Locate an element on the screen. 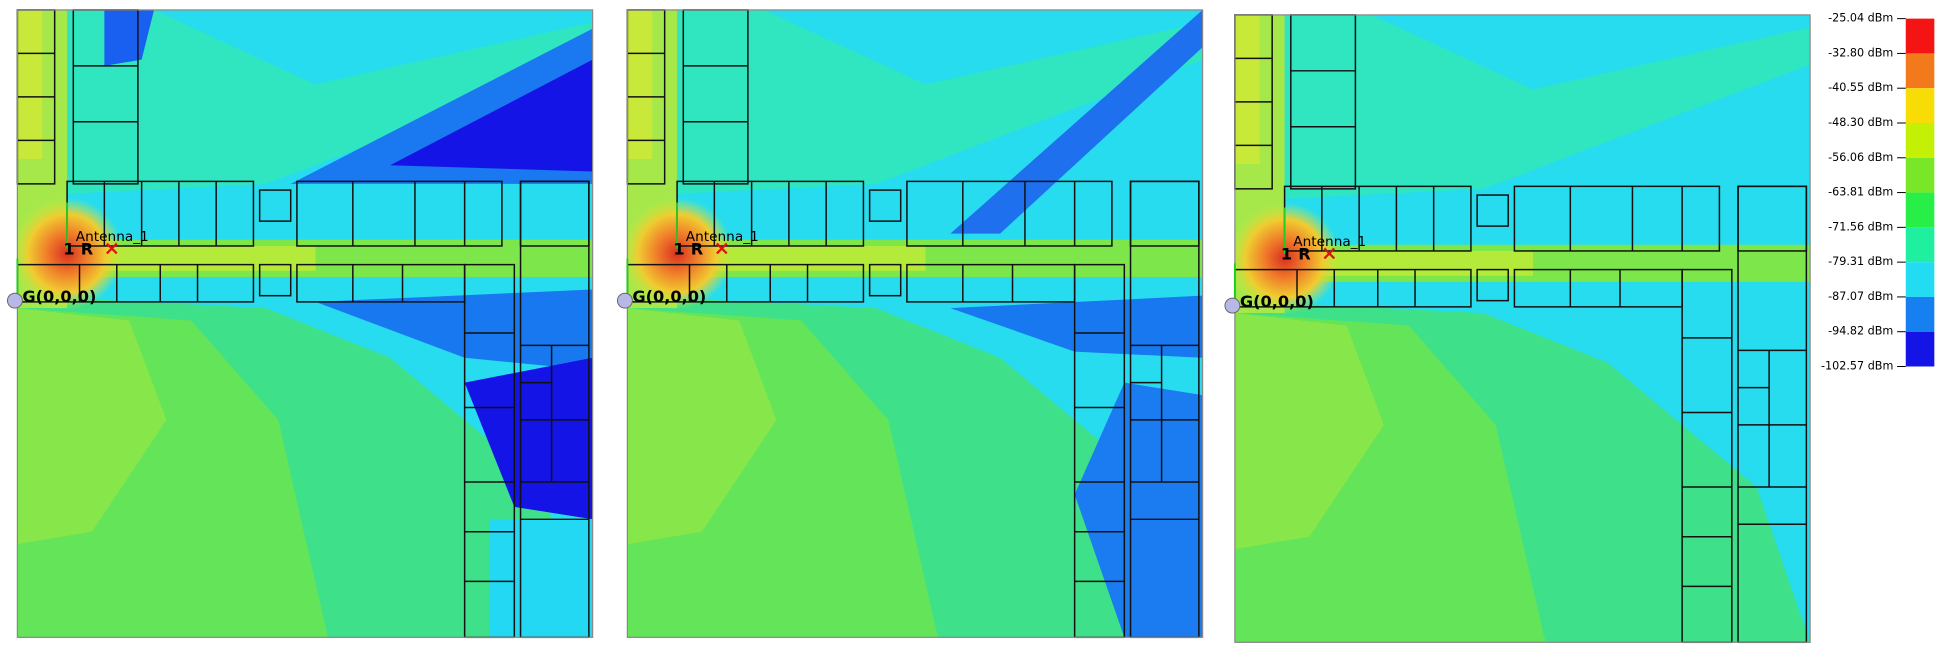  legend-label: -40.55 dBm is located at coordinates (1860, 87).